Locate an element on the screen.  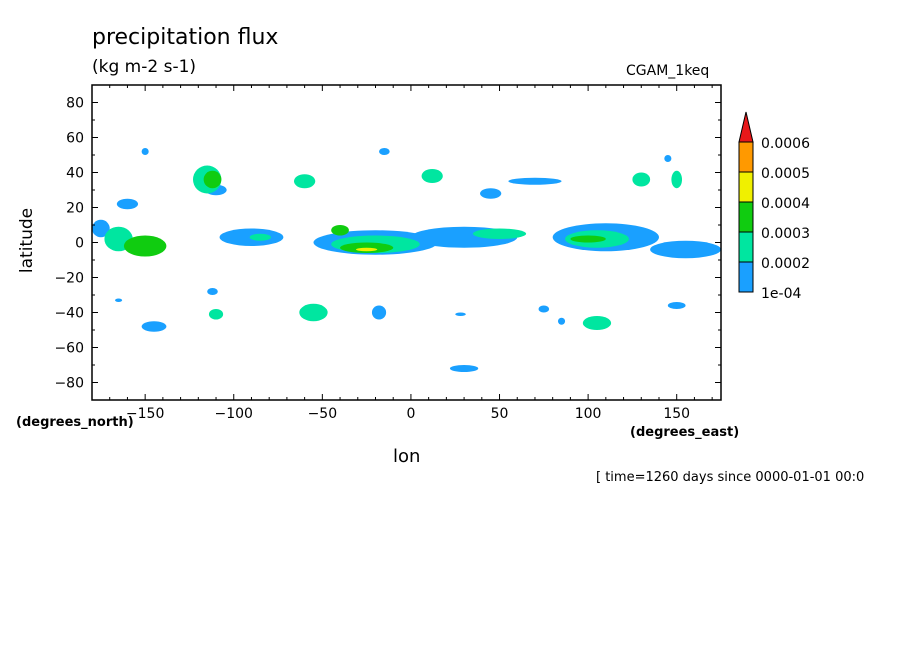
y-tick-label: 20 is located at coordinates (75, 209).